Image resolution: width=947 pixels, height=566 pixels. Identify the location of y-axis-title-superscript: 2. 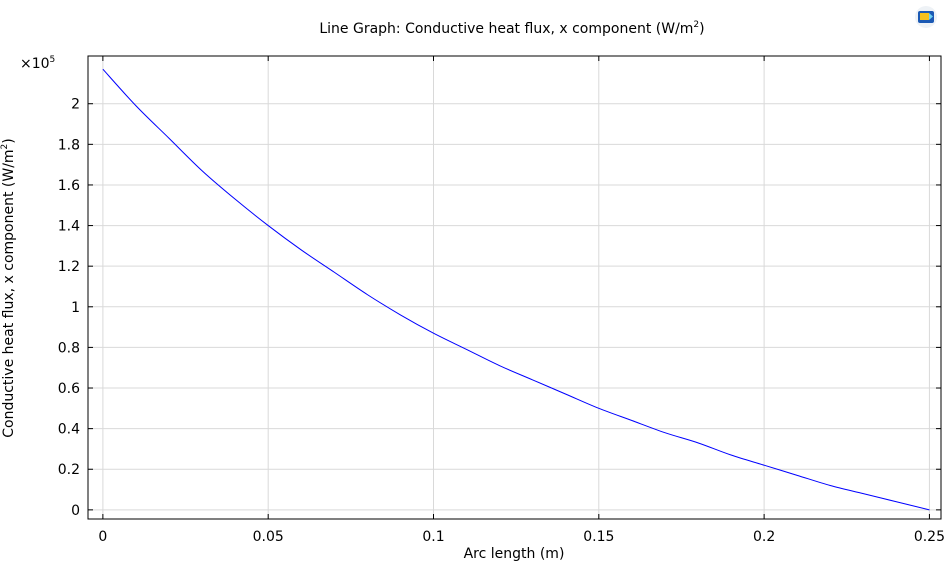
(5, 147).